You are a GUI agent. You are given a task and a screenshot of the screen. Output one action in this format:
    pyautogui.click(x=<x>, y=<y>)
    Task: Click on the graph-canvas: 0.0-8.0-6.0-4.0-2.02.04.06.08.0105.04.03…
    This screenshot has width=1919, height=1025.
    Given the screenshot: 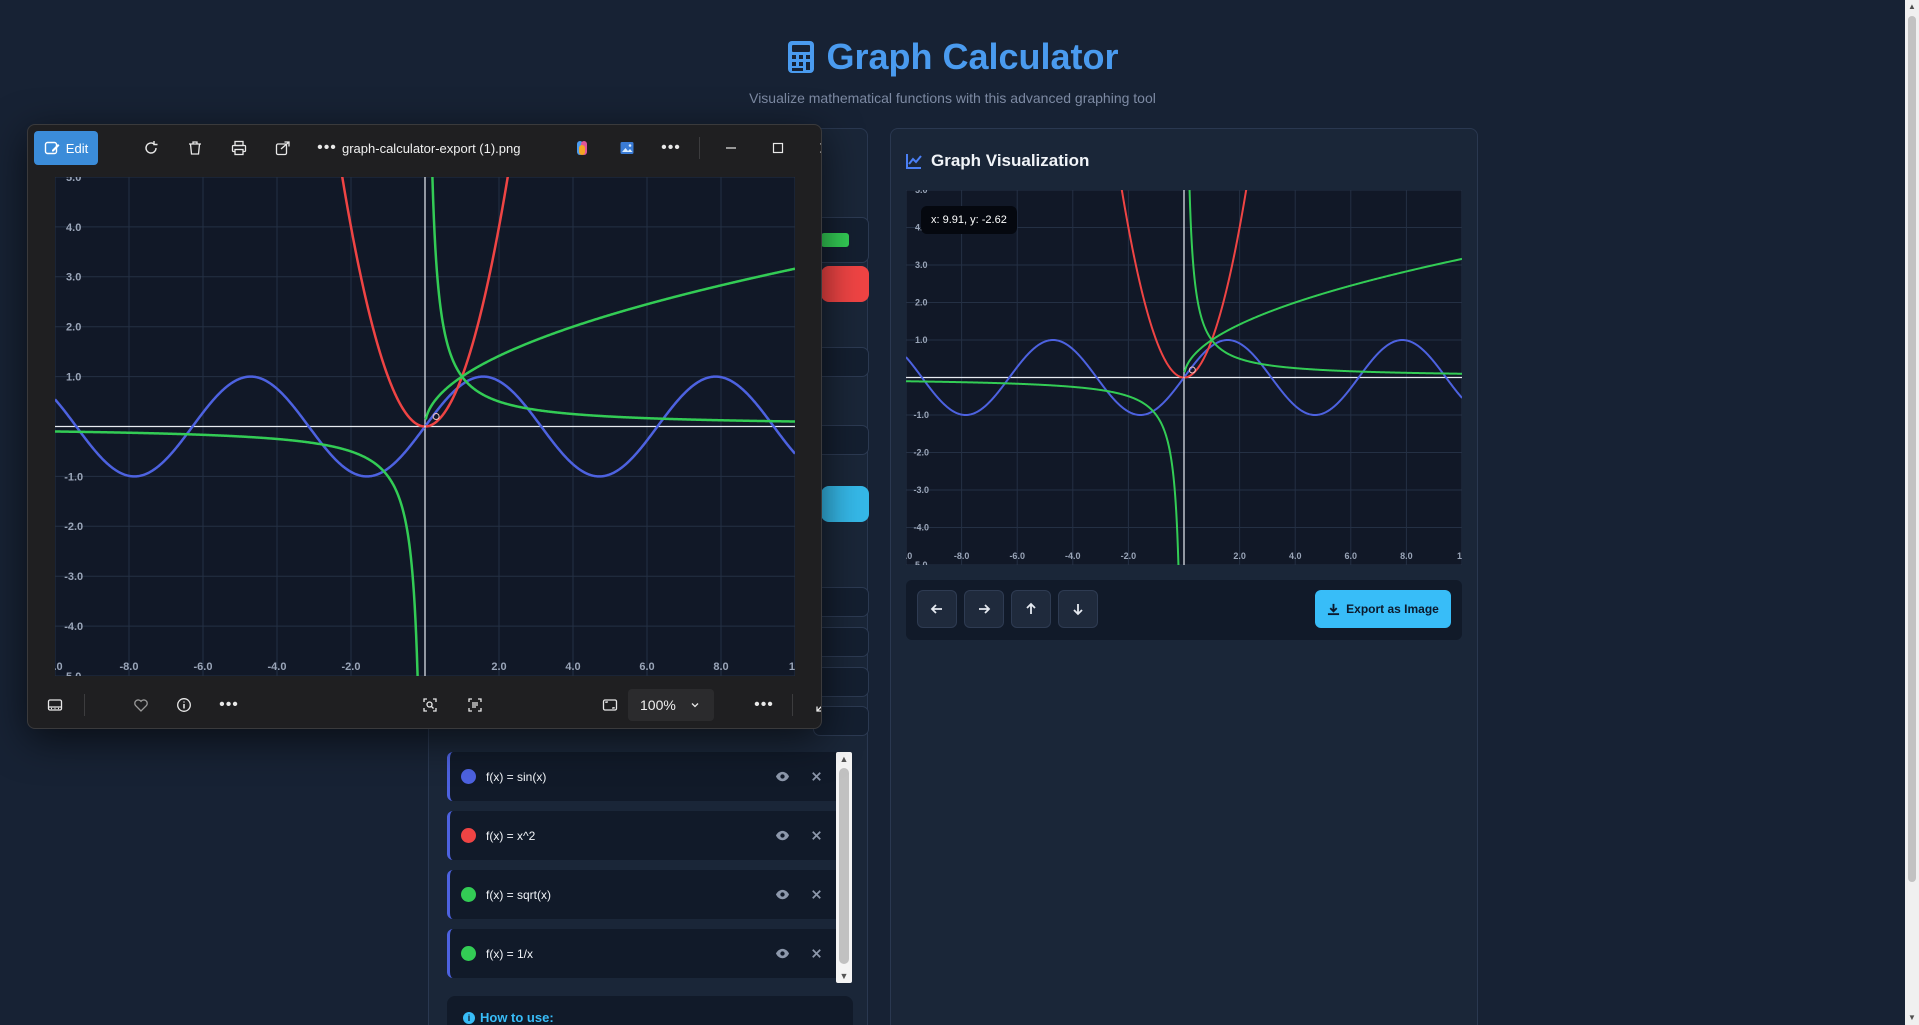 What is the action you would take?
    pyautogui.click(x=1184, y=377)
    